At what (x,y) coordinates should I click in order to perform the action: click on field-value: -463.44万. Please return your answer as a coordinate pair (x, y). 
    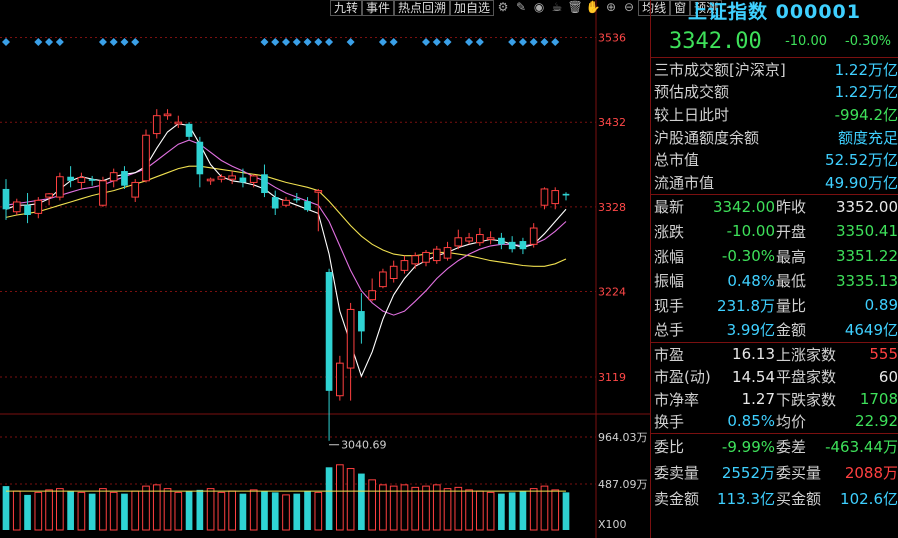
    Looking at the image, I should click on (861, 447).